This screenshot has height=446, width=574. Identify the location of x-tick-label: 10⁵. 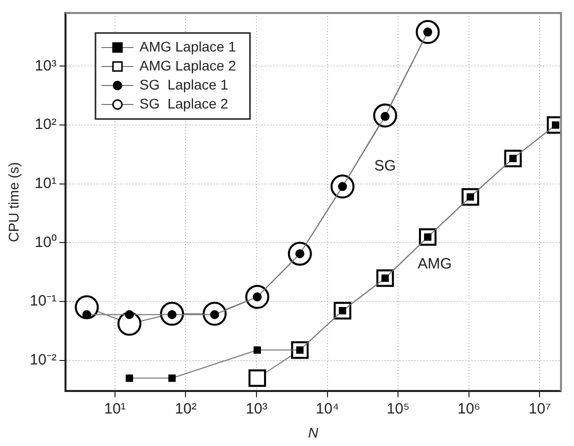
(398, 409).